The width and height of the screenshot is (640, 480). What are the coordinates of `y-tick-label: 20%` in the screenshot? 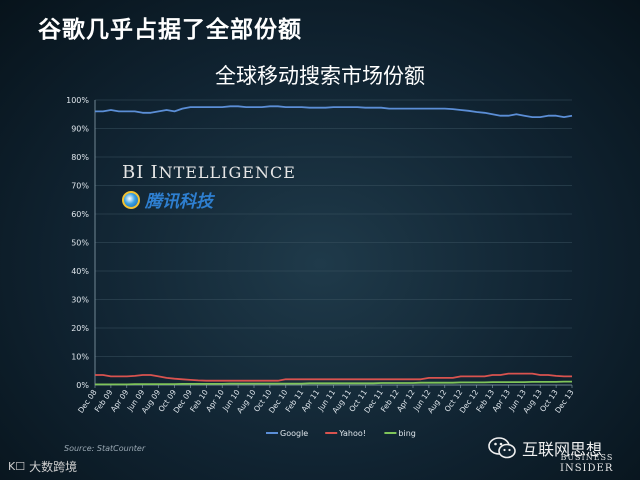 It's located at (80, 328).